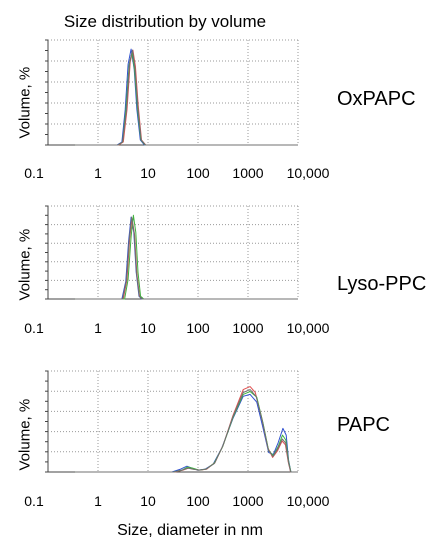  Describe the element at coordinates (376, 99) in the screenshot. I see `sample-label: OxPAPC` at that location.